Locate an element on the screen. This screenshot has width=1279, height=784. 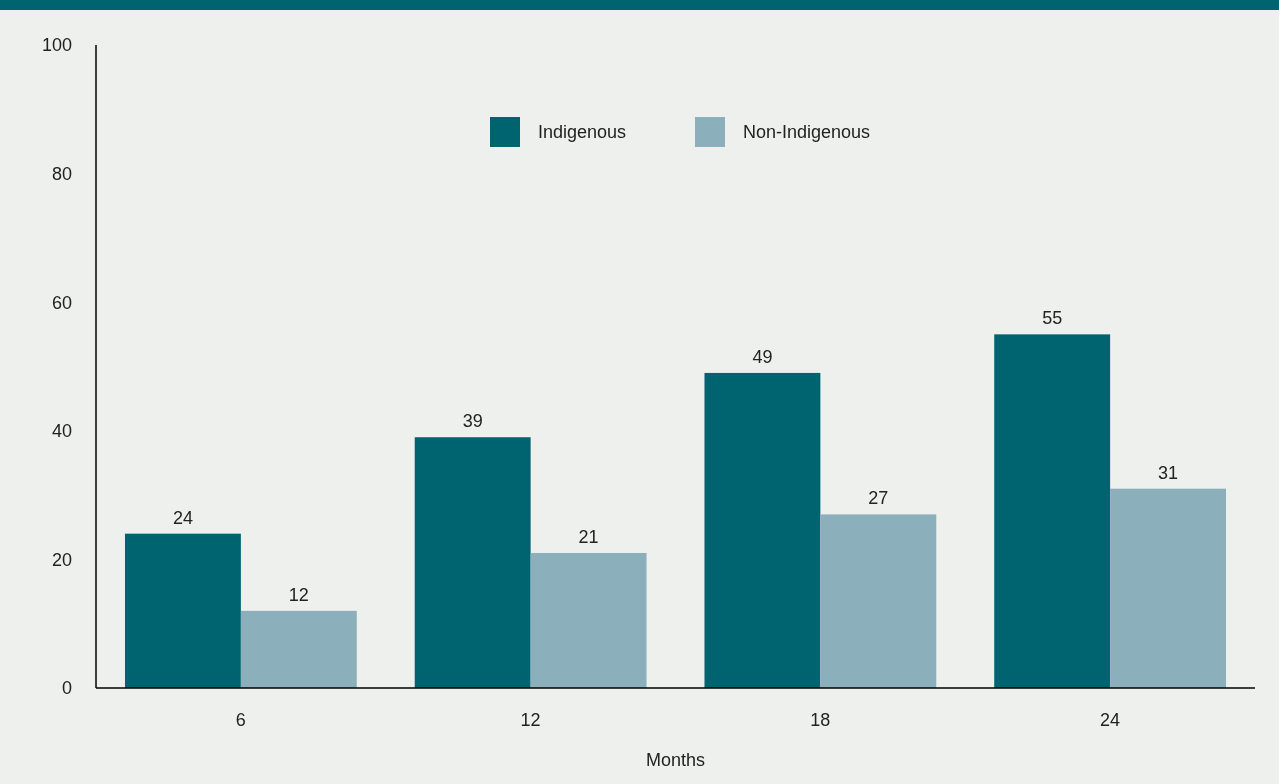
legend-label: Indigenous is located at coordinates (582, 132).